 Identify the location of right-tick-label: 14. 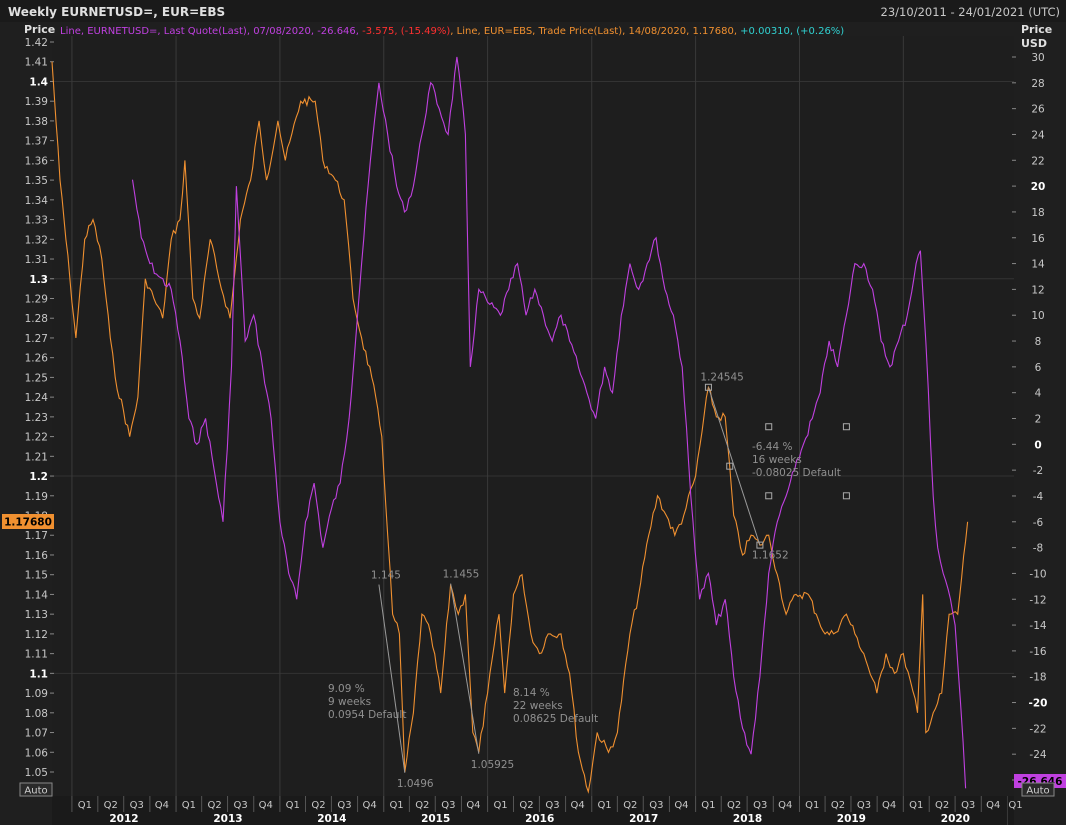
(1038, 265).